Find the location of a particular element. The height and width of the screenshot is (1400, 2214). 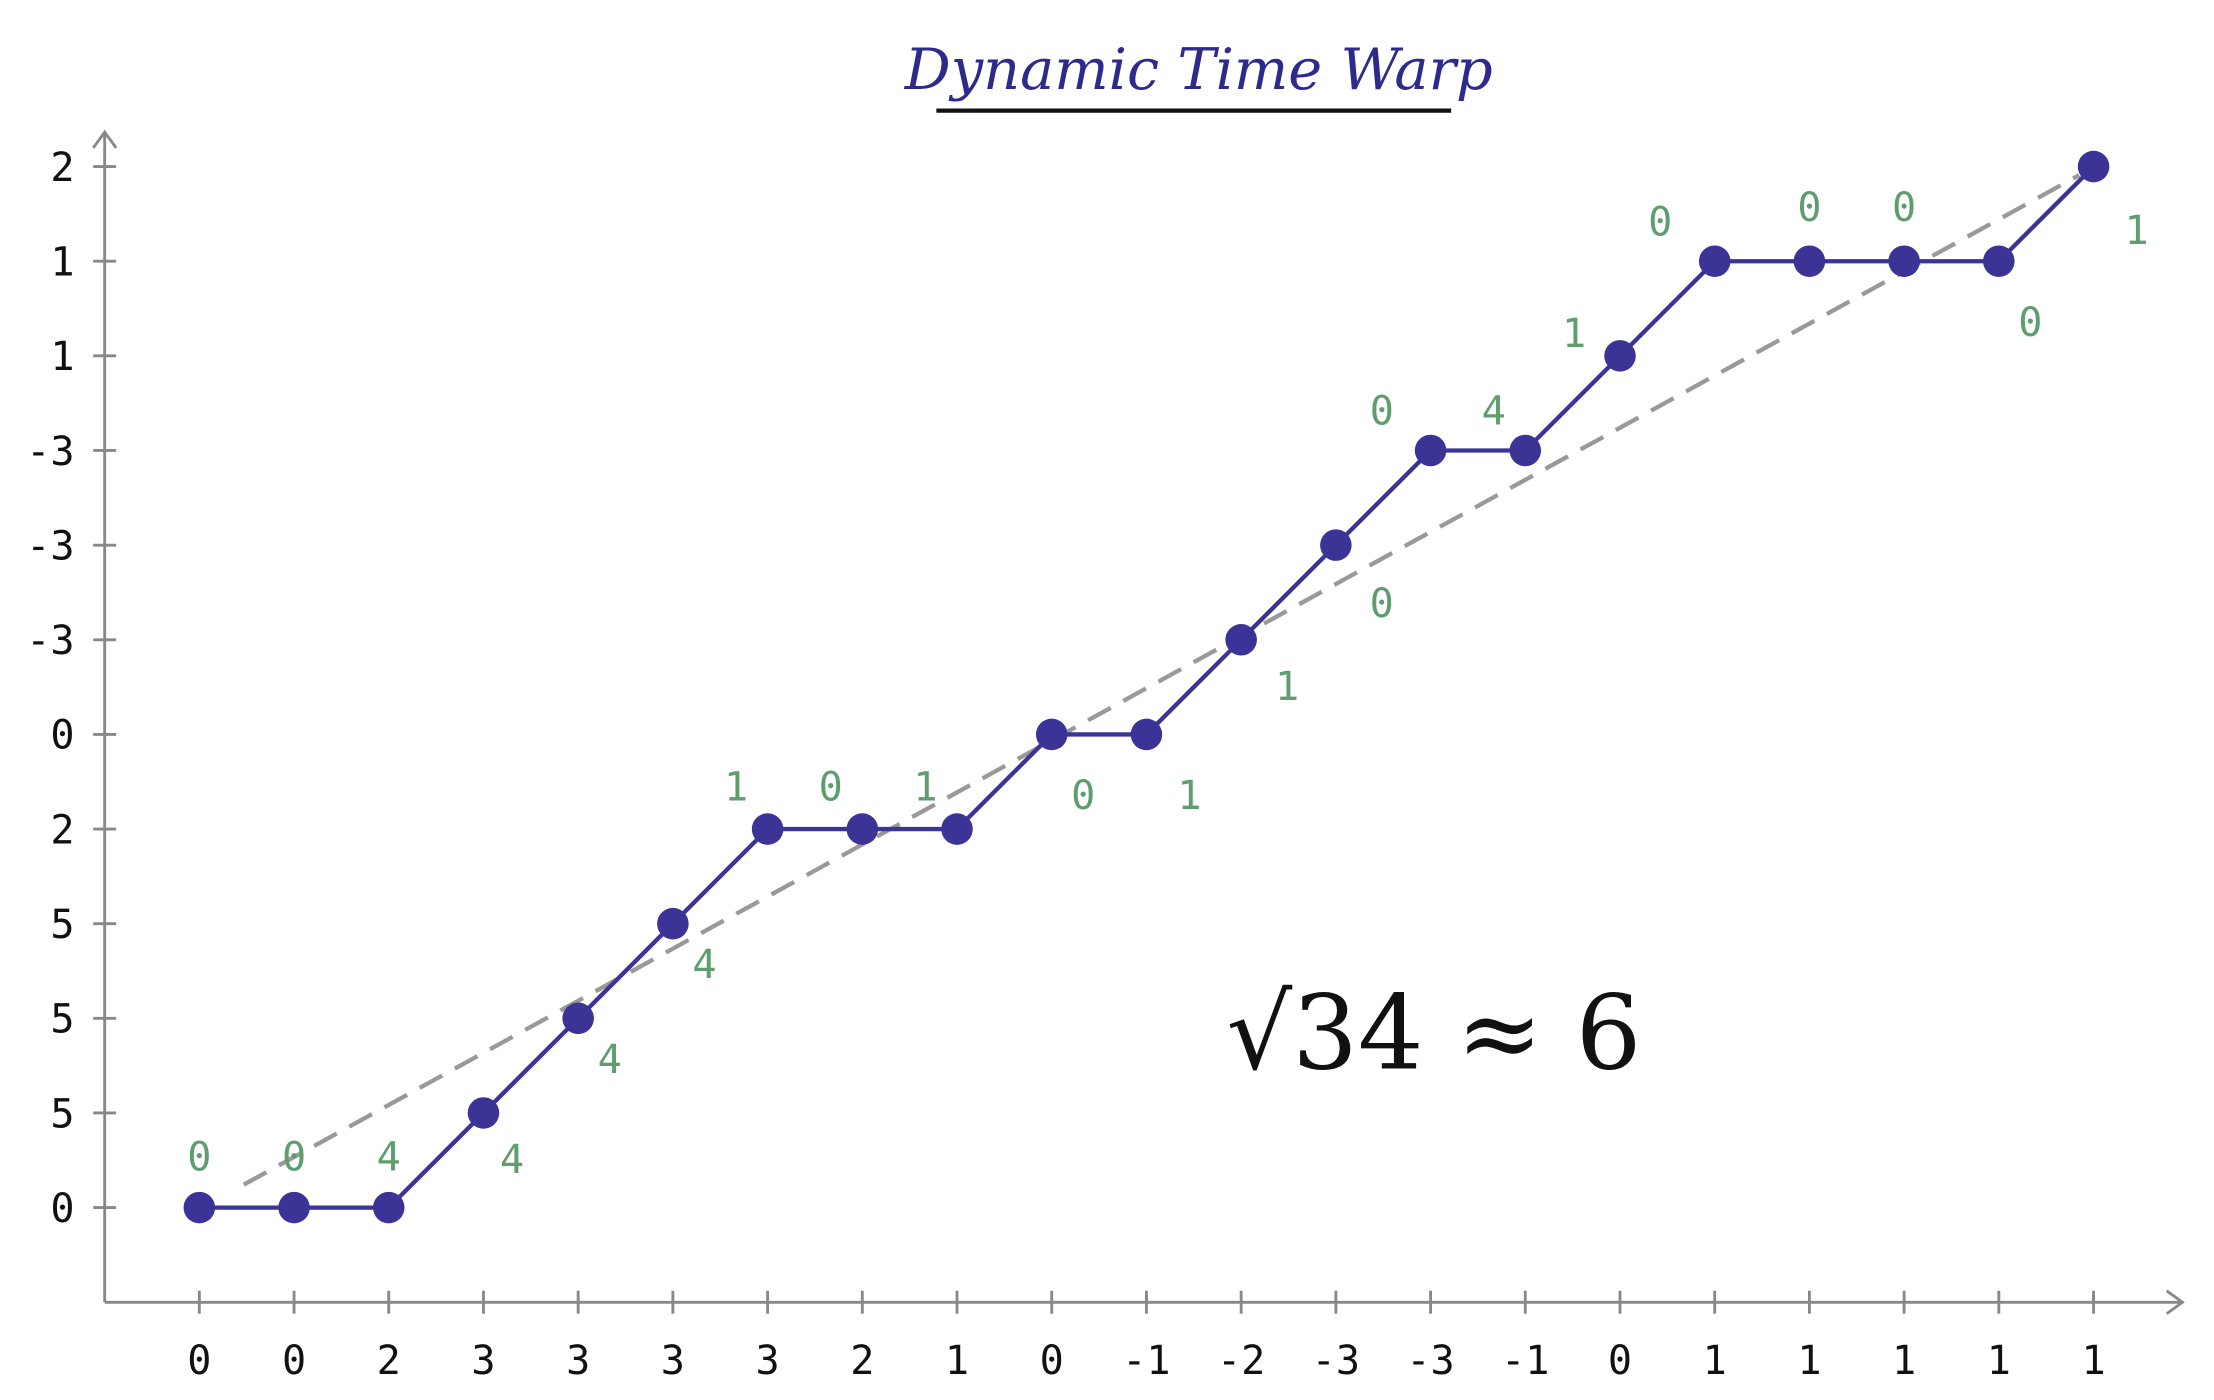

title: Dynamic Time Warp is located at coordinates (1198, 69).